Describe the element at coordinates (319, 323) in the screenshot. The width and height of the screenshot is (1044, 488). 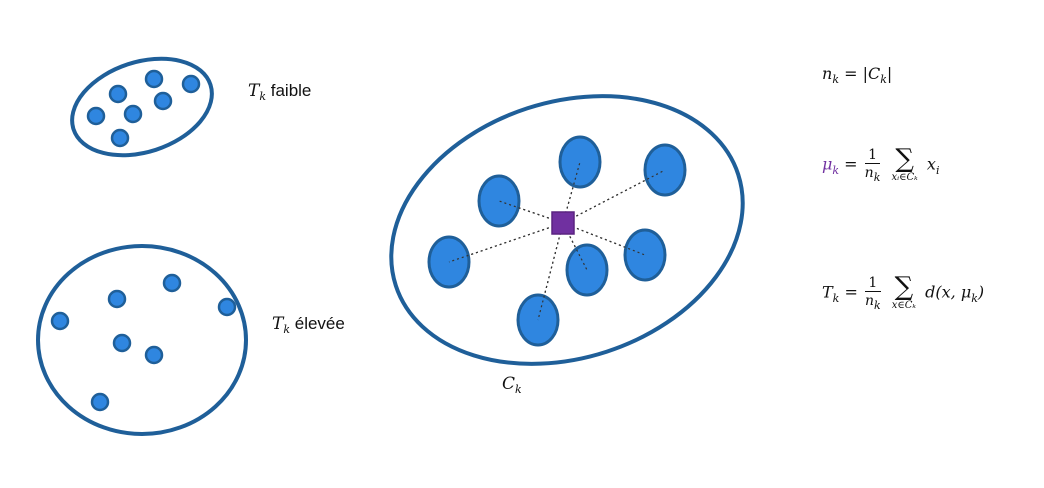
I see `label-text: élevée` at that location.